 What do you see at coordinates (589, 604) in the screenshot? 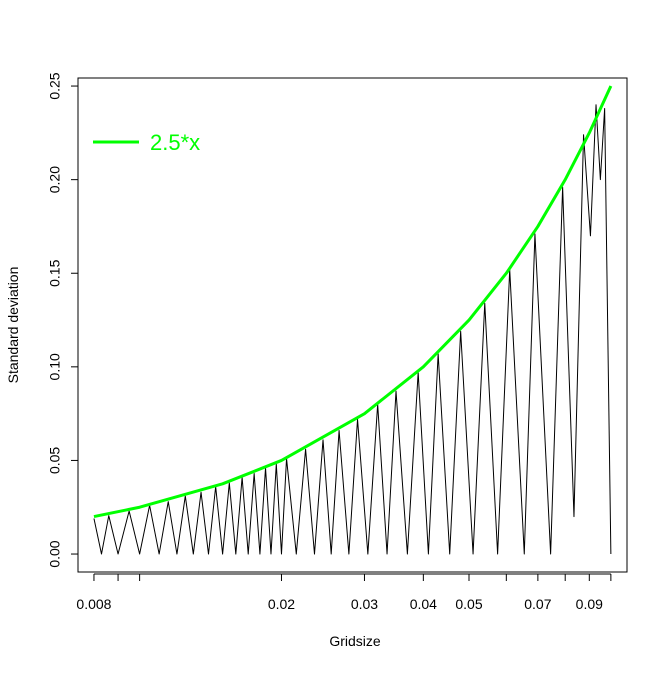
I see `x-tick-label: 0.09` at bounding box center [589, 604].